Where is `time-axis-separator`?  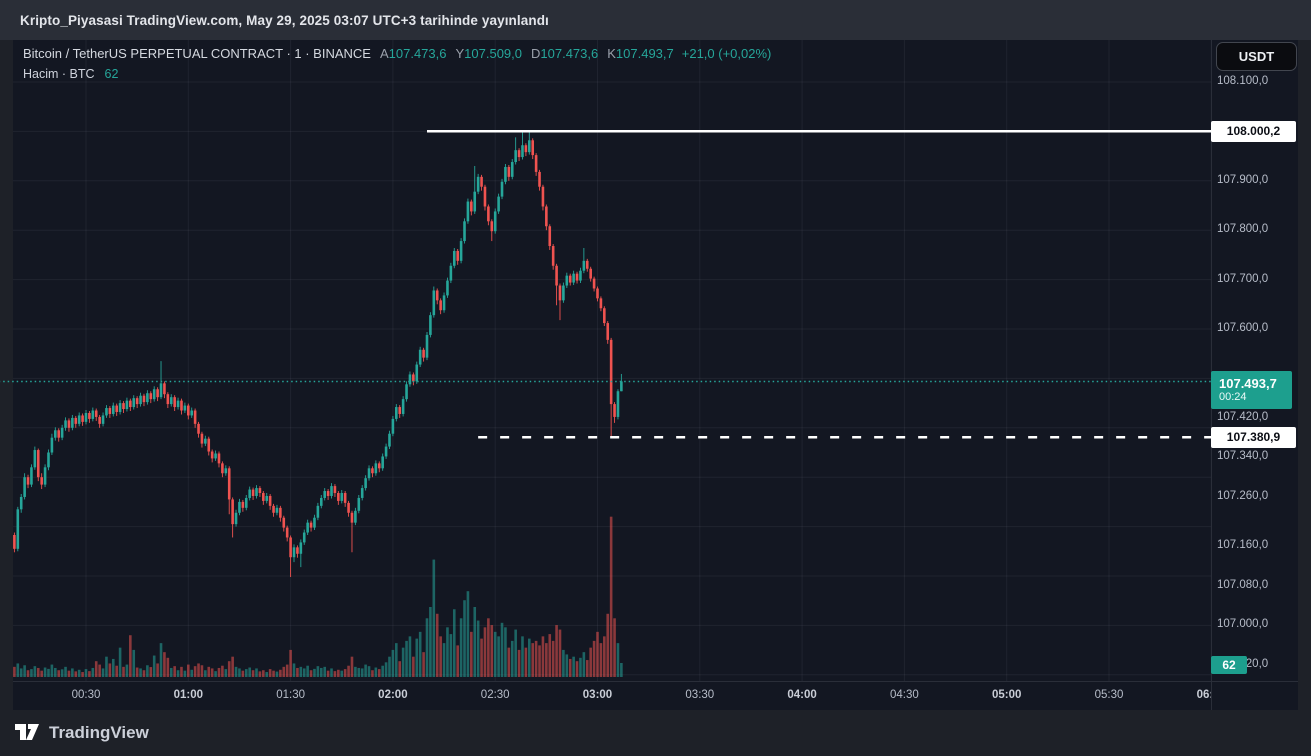
time-axis-separator is located at coordinates (655, 681).